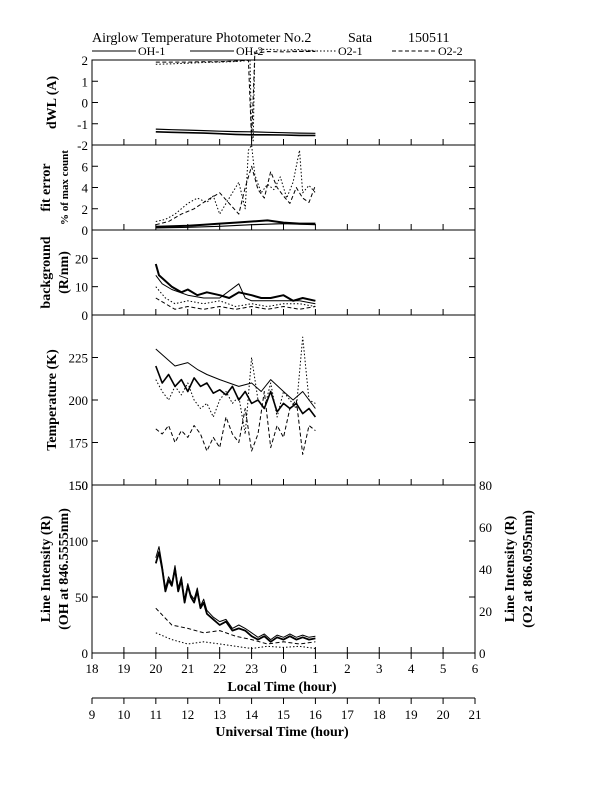  I want to click on local-time-tick-label: 20, so click(155, 668).